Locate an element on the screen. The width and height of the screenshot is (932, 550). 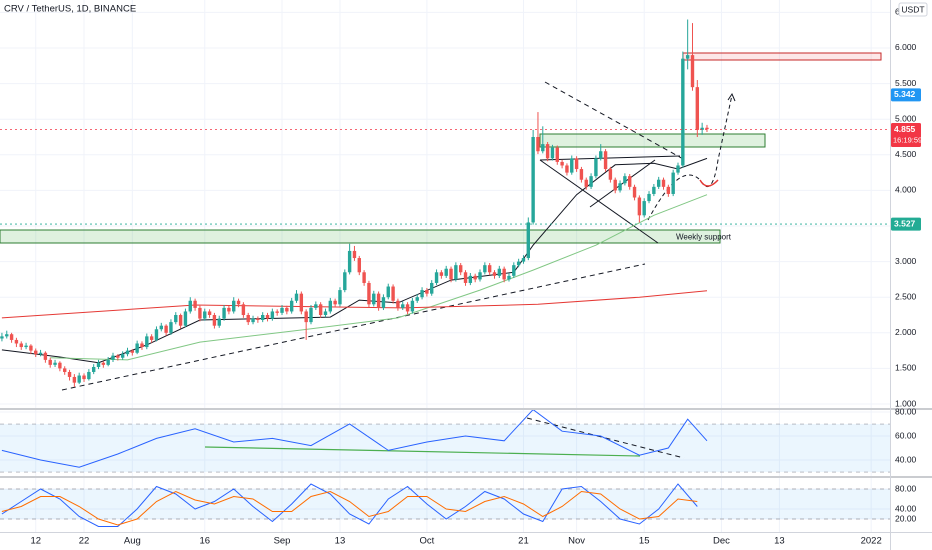
indicator-band is located at coordinates (445, 504).